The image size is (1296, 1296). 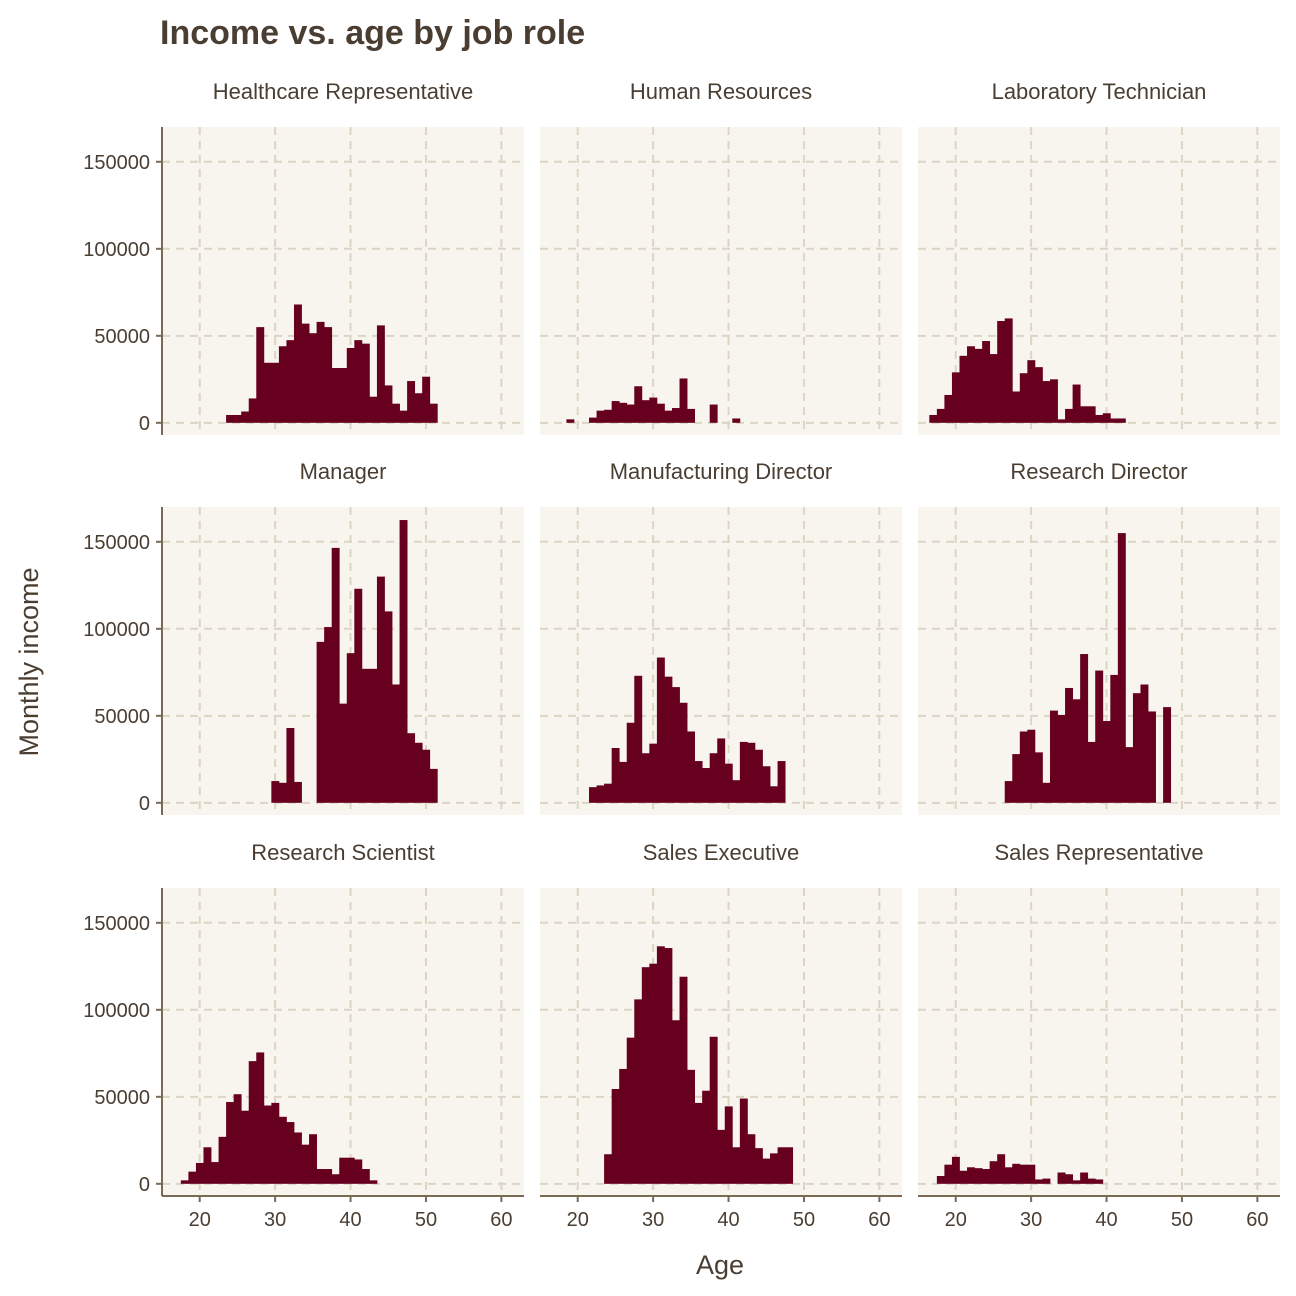 I want to click on x-tick-label: 40, so click(x=350, y=1220).